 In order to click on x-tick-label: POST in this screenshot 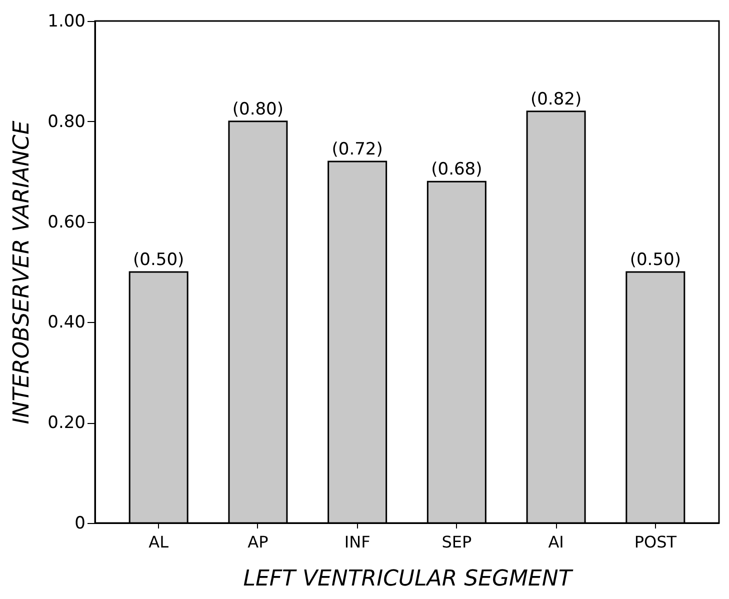, I will do `click(655, 542)`.